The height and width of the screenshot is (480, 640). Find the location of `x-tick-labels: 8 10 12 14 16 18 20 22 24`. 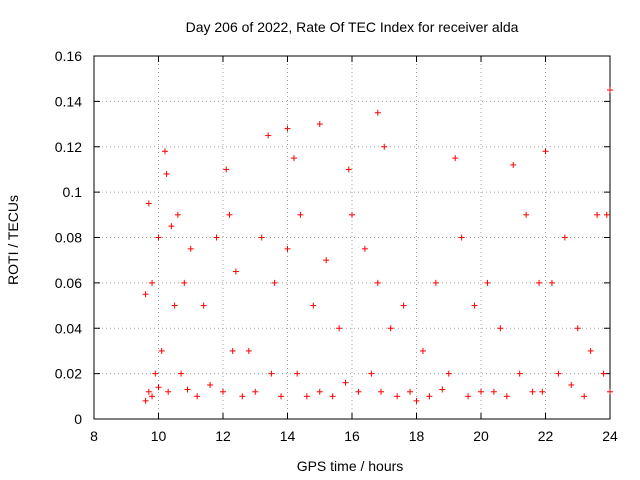

x-tick-labels: 8 10 12 14 16 18 20 22 24 is located at coordinates (354, 436).